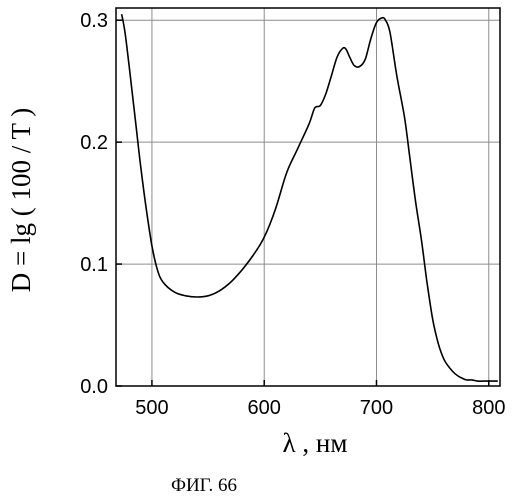 Image resolution: width=516 pixels, height=499 pixels. What do you see at coordinates (21, 200) in the screenshot?
I see `y-axis-label: D = lg ( 100 / T )` at bounding box center [21, 200].